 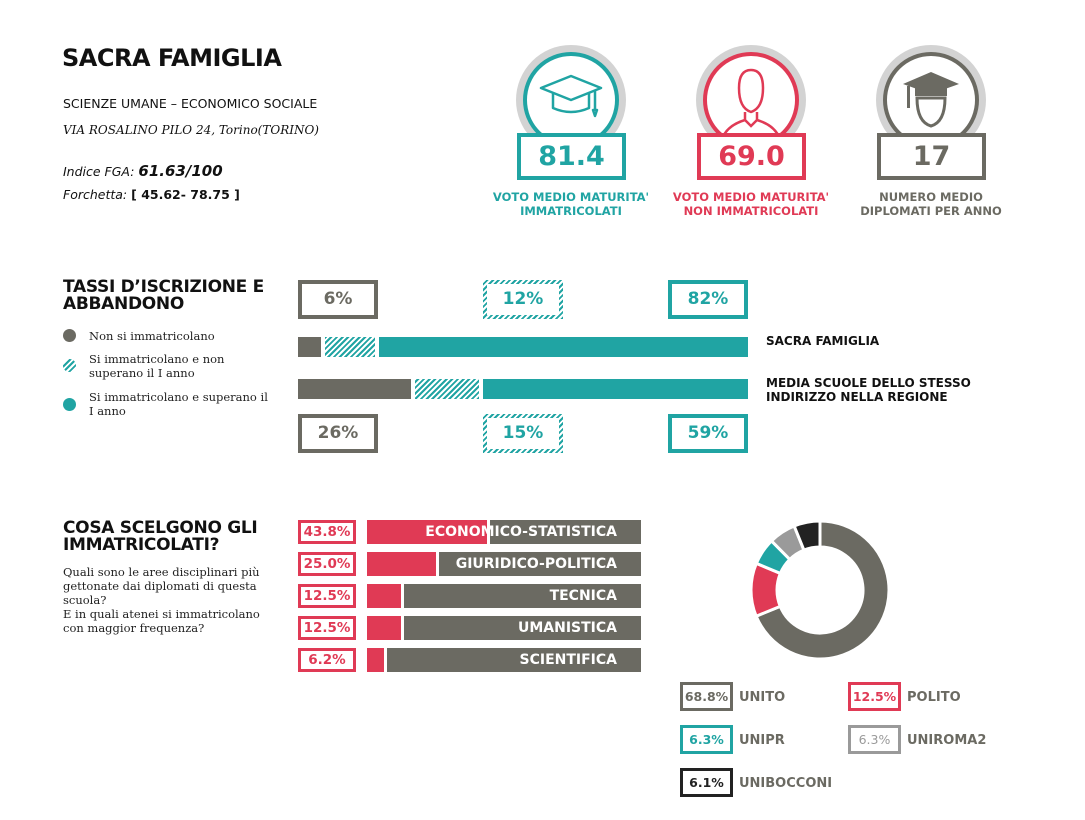 I want to click on legend-value: 68.8%, so click(x=706, y=696).